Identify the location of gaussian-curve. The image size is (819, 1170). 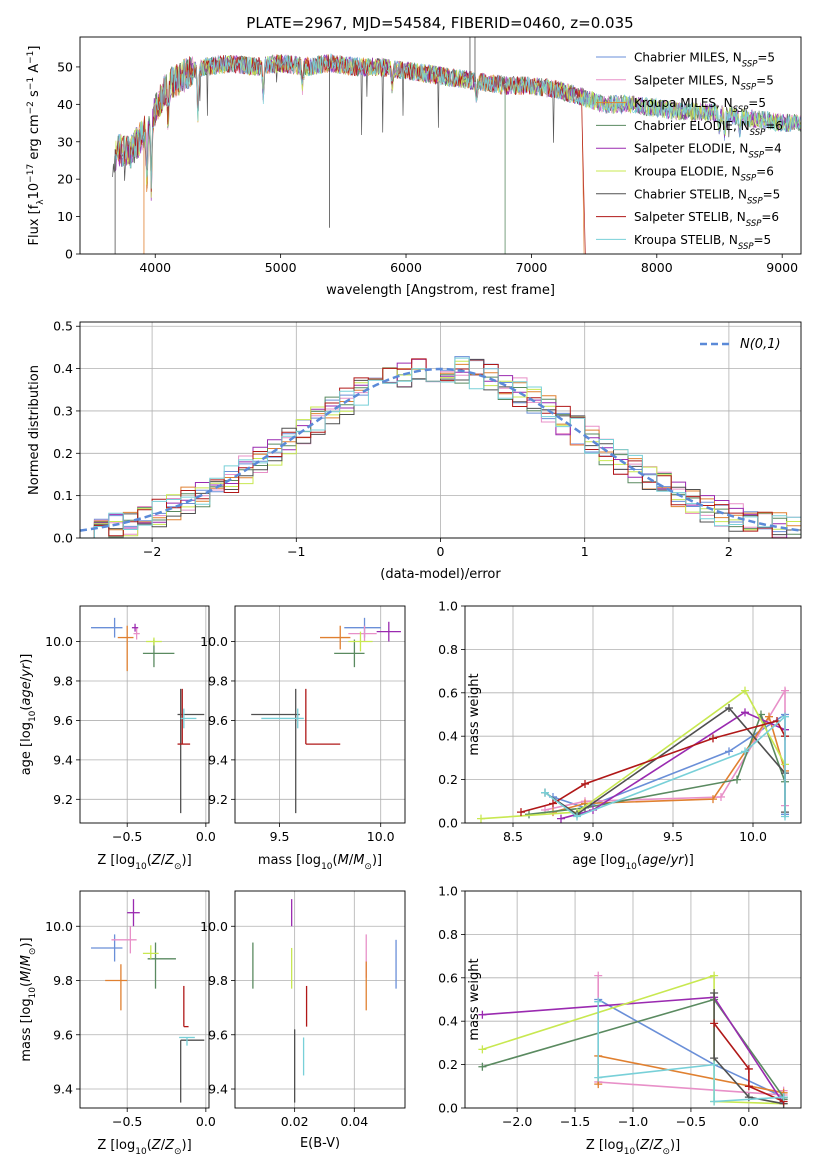
(440, 449).